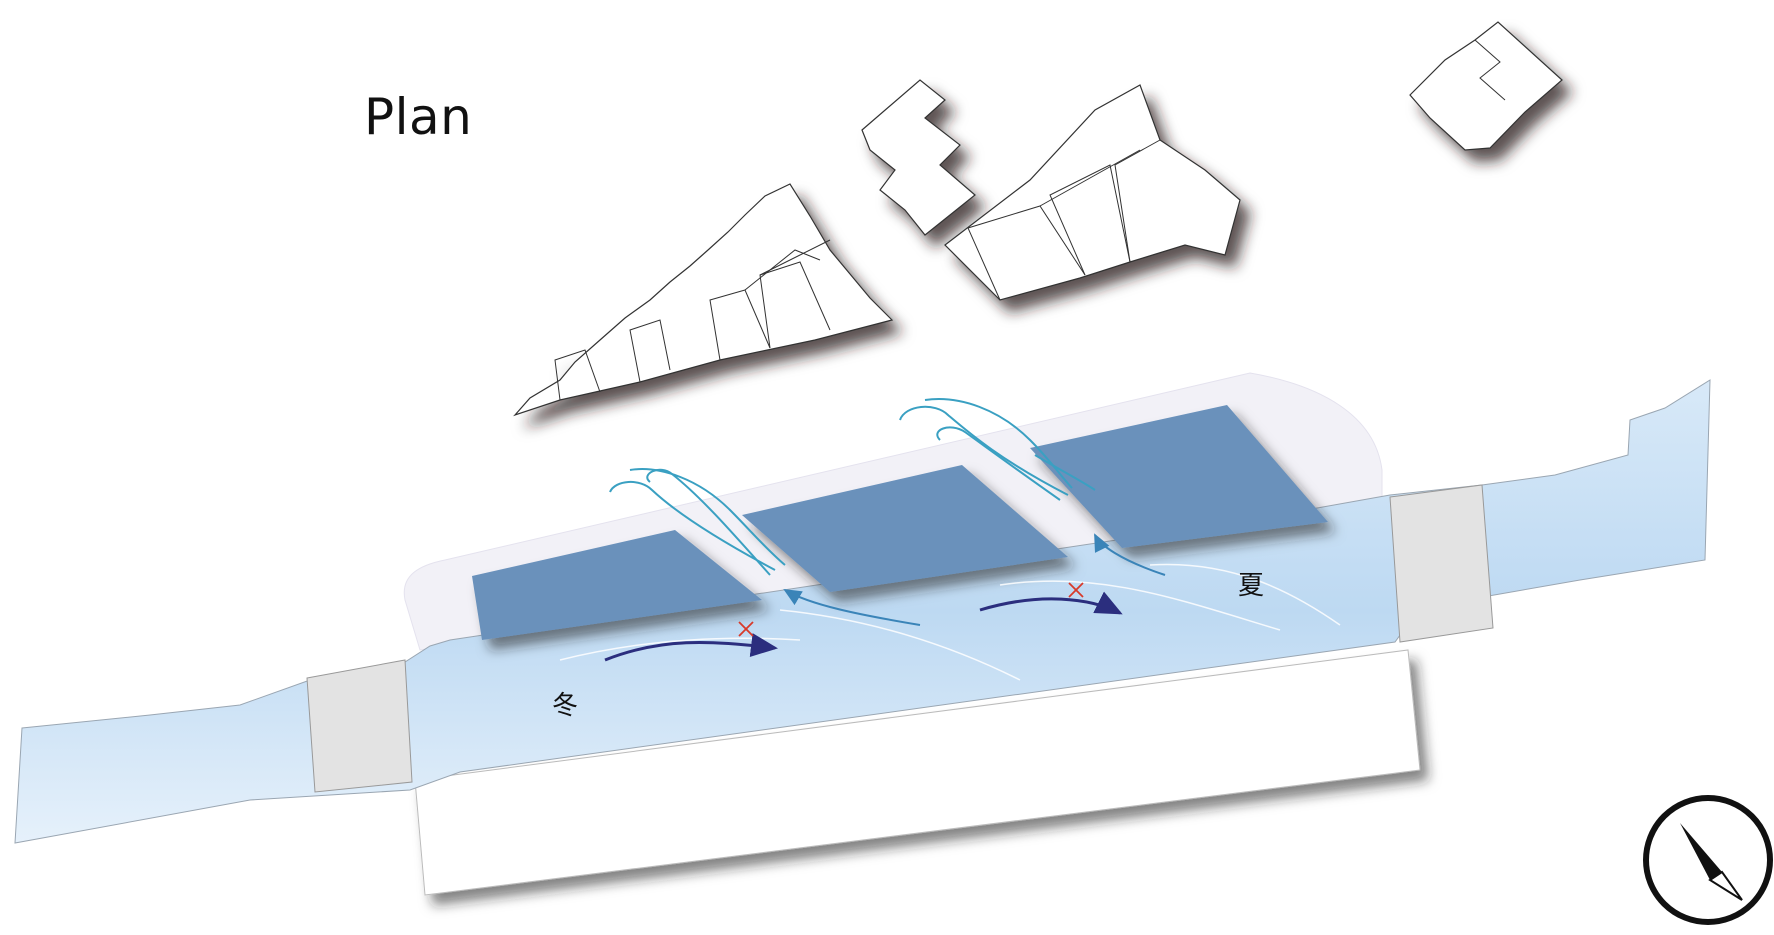  I want to click on south-embankment, so click(917, 772).